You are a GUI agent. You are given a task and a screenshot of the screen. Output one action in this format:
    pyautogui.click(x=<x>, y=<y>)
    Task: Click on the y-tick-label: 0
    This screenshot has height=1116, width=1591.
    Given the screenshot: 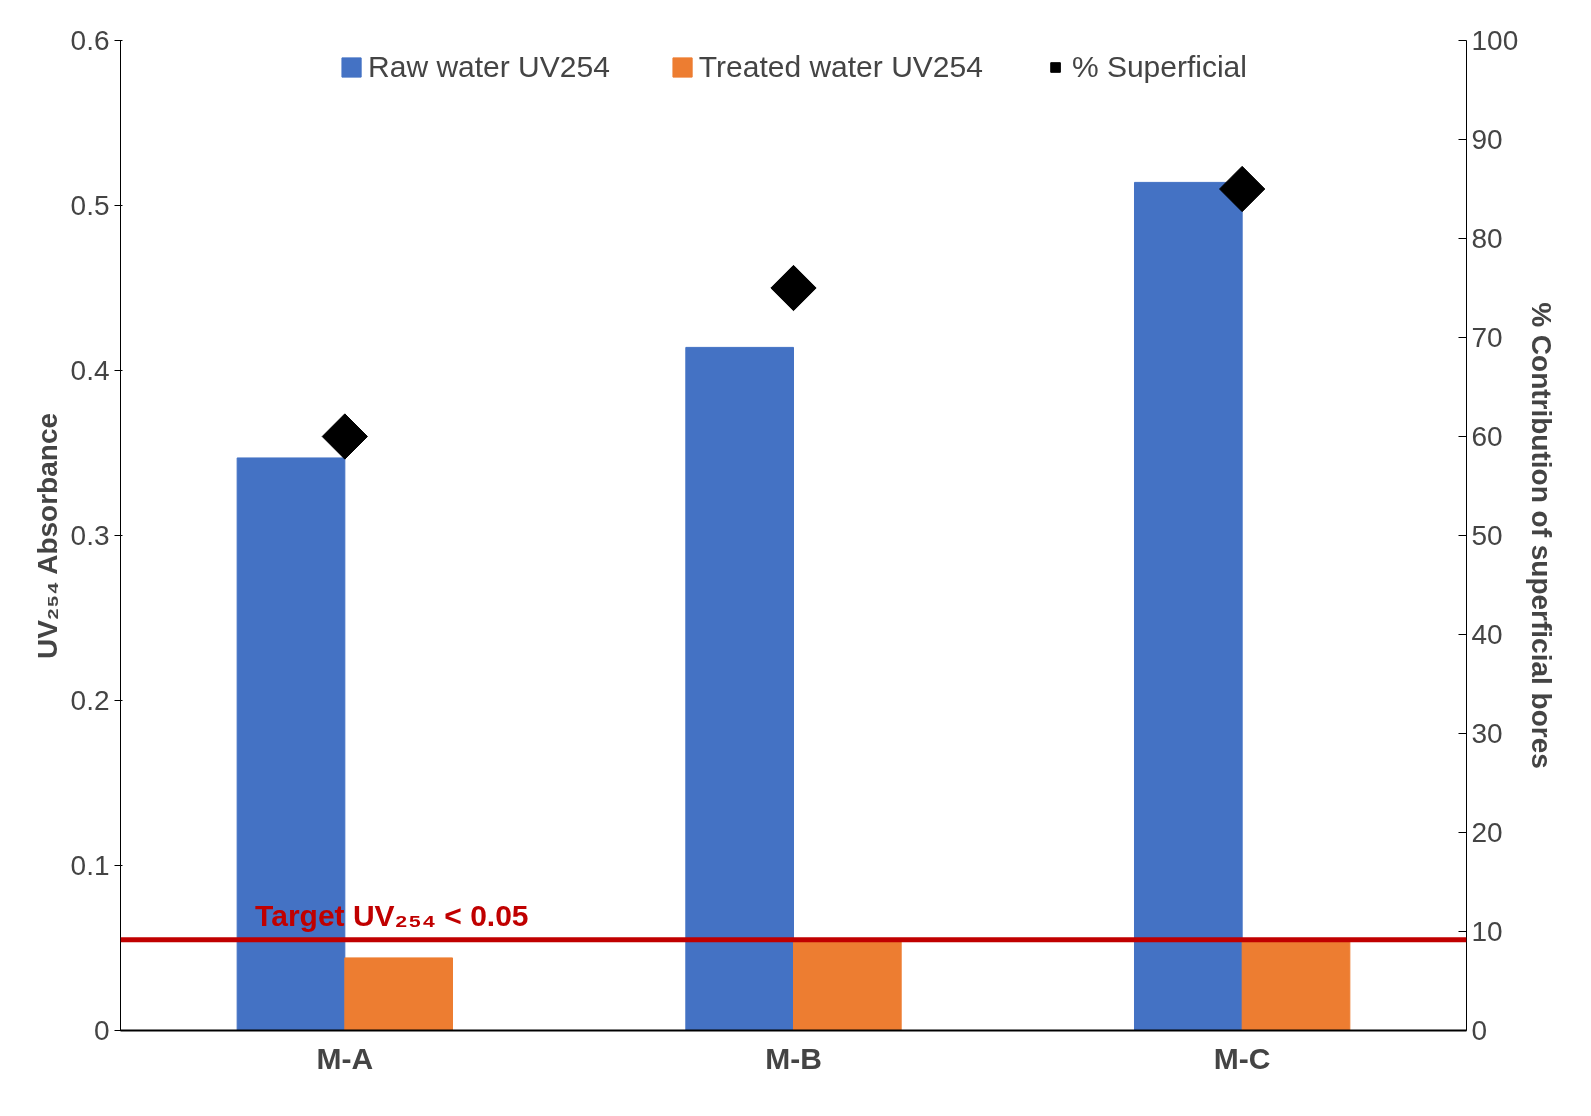 What is the action you would take?
    pyautogui.click(x=101, y=1030)
    